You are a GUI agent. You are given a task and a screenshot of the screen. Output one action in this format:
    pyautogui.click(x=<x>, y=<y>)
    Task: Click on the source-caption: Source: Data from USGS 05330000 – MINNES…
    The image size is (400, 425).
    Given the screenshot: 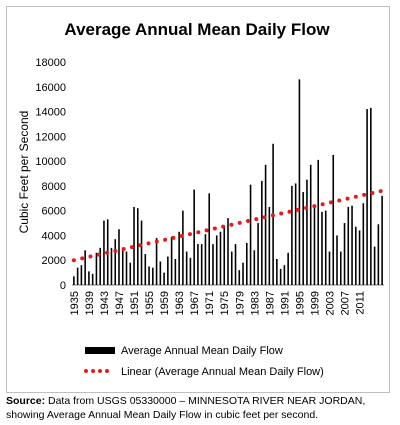 What is the action you would take?
    pyautogui.click(x=201, y=408)
    